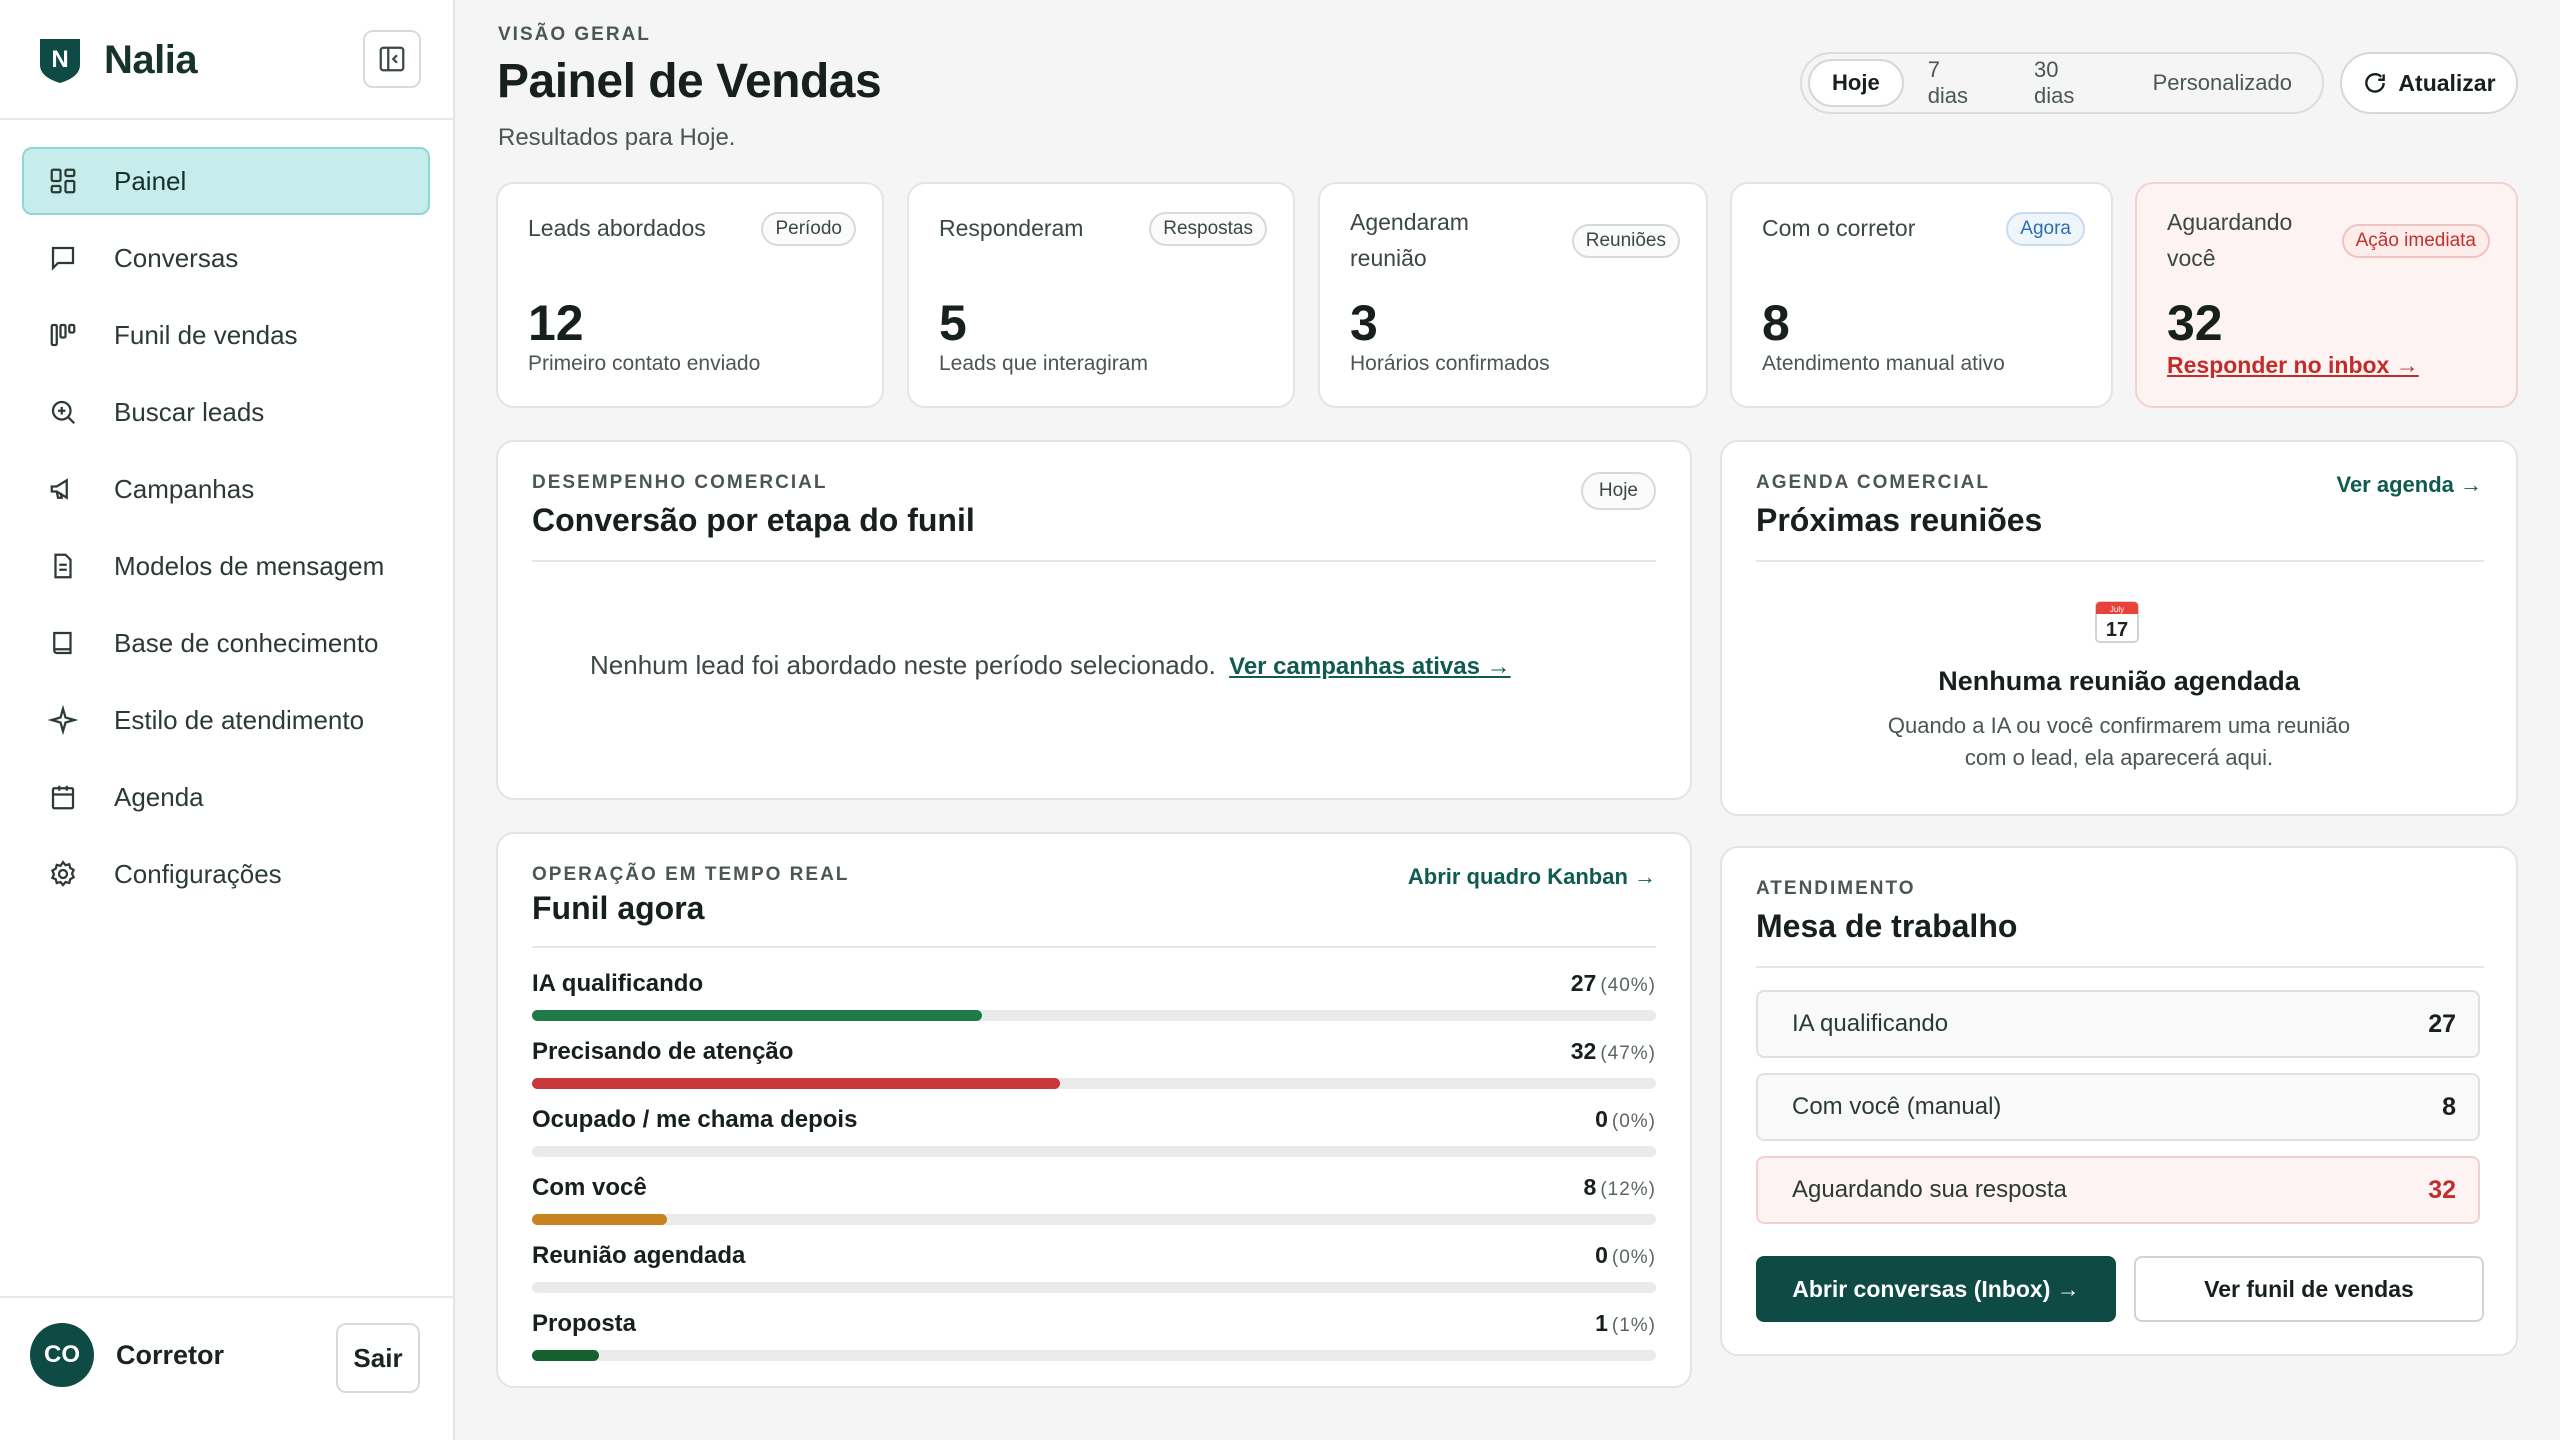 This screenshot has height=1440, width=2560. What do you see at coordinates (1531, 876) in the screenshot?
I see `open-kanban-link: Abrir quadro Kanban →` at bounding box center [1531, 876].